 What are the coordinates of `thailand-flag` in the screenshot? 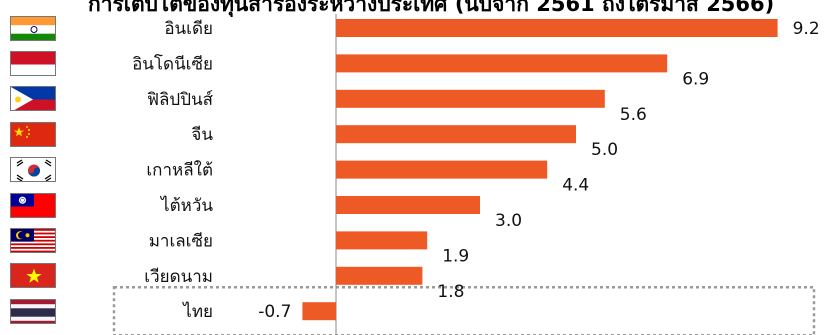 It's located at (33, 311).